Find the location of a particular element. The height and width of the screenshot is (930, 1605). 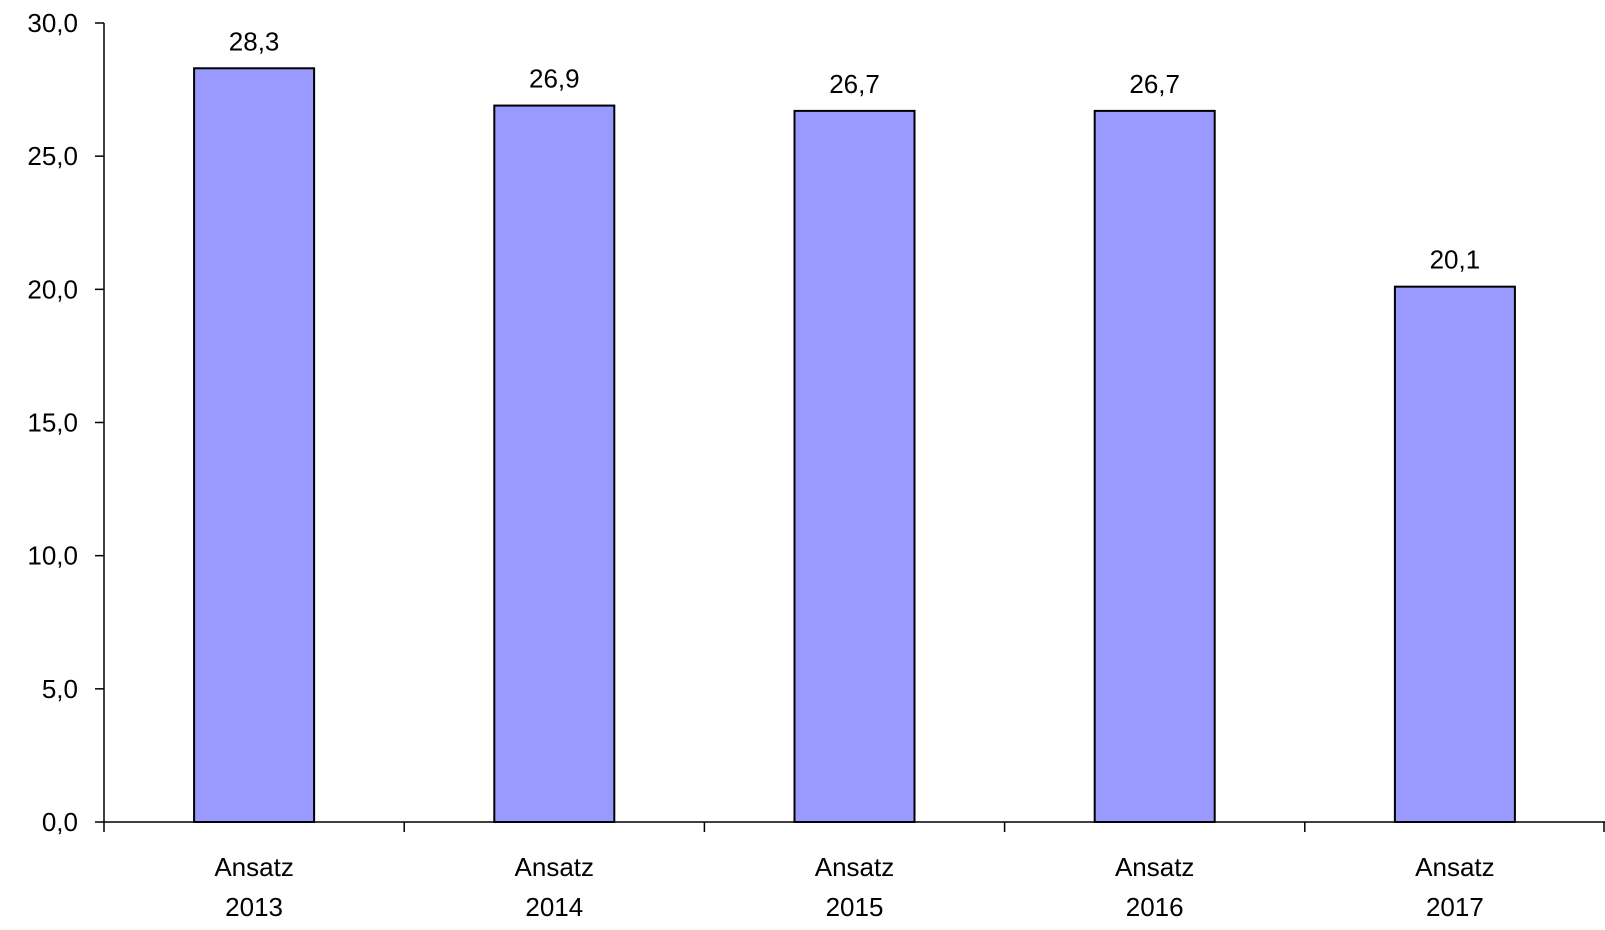

x-tick-label: 2017 is located at coordinates (1455, 907).